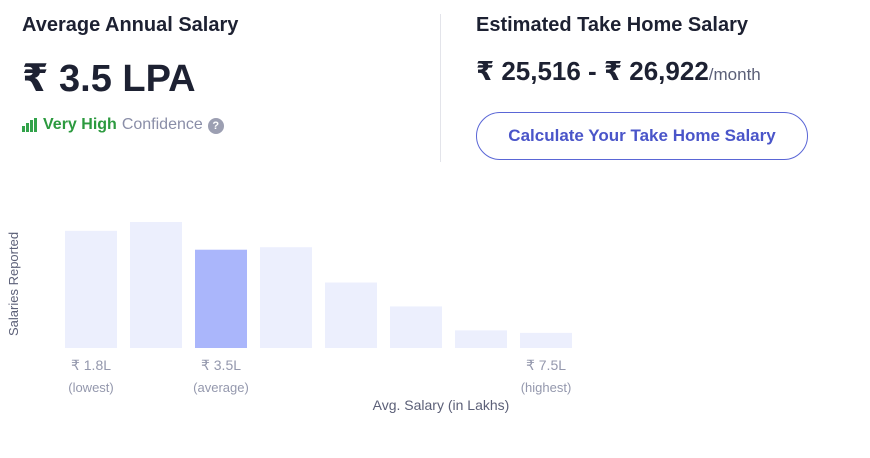  What do you see at coordinates (546, 387) in the screenshot?
I see `chart-tick-caption: (highest)` at bounding box center [546, 387].